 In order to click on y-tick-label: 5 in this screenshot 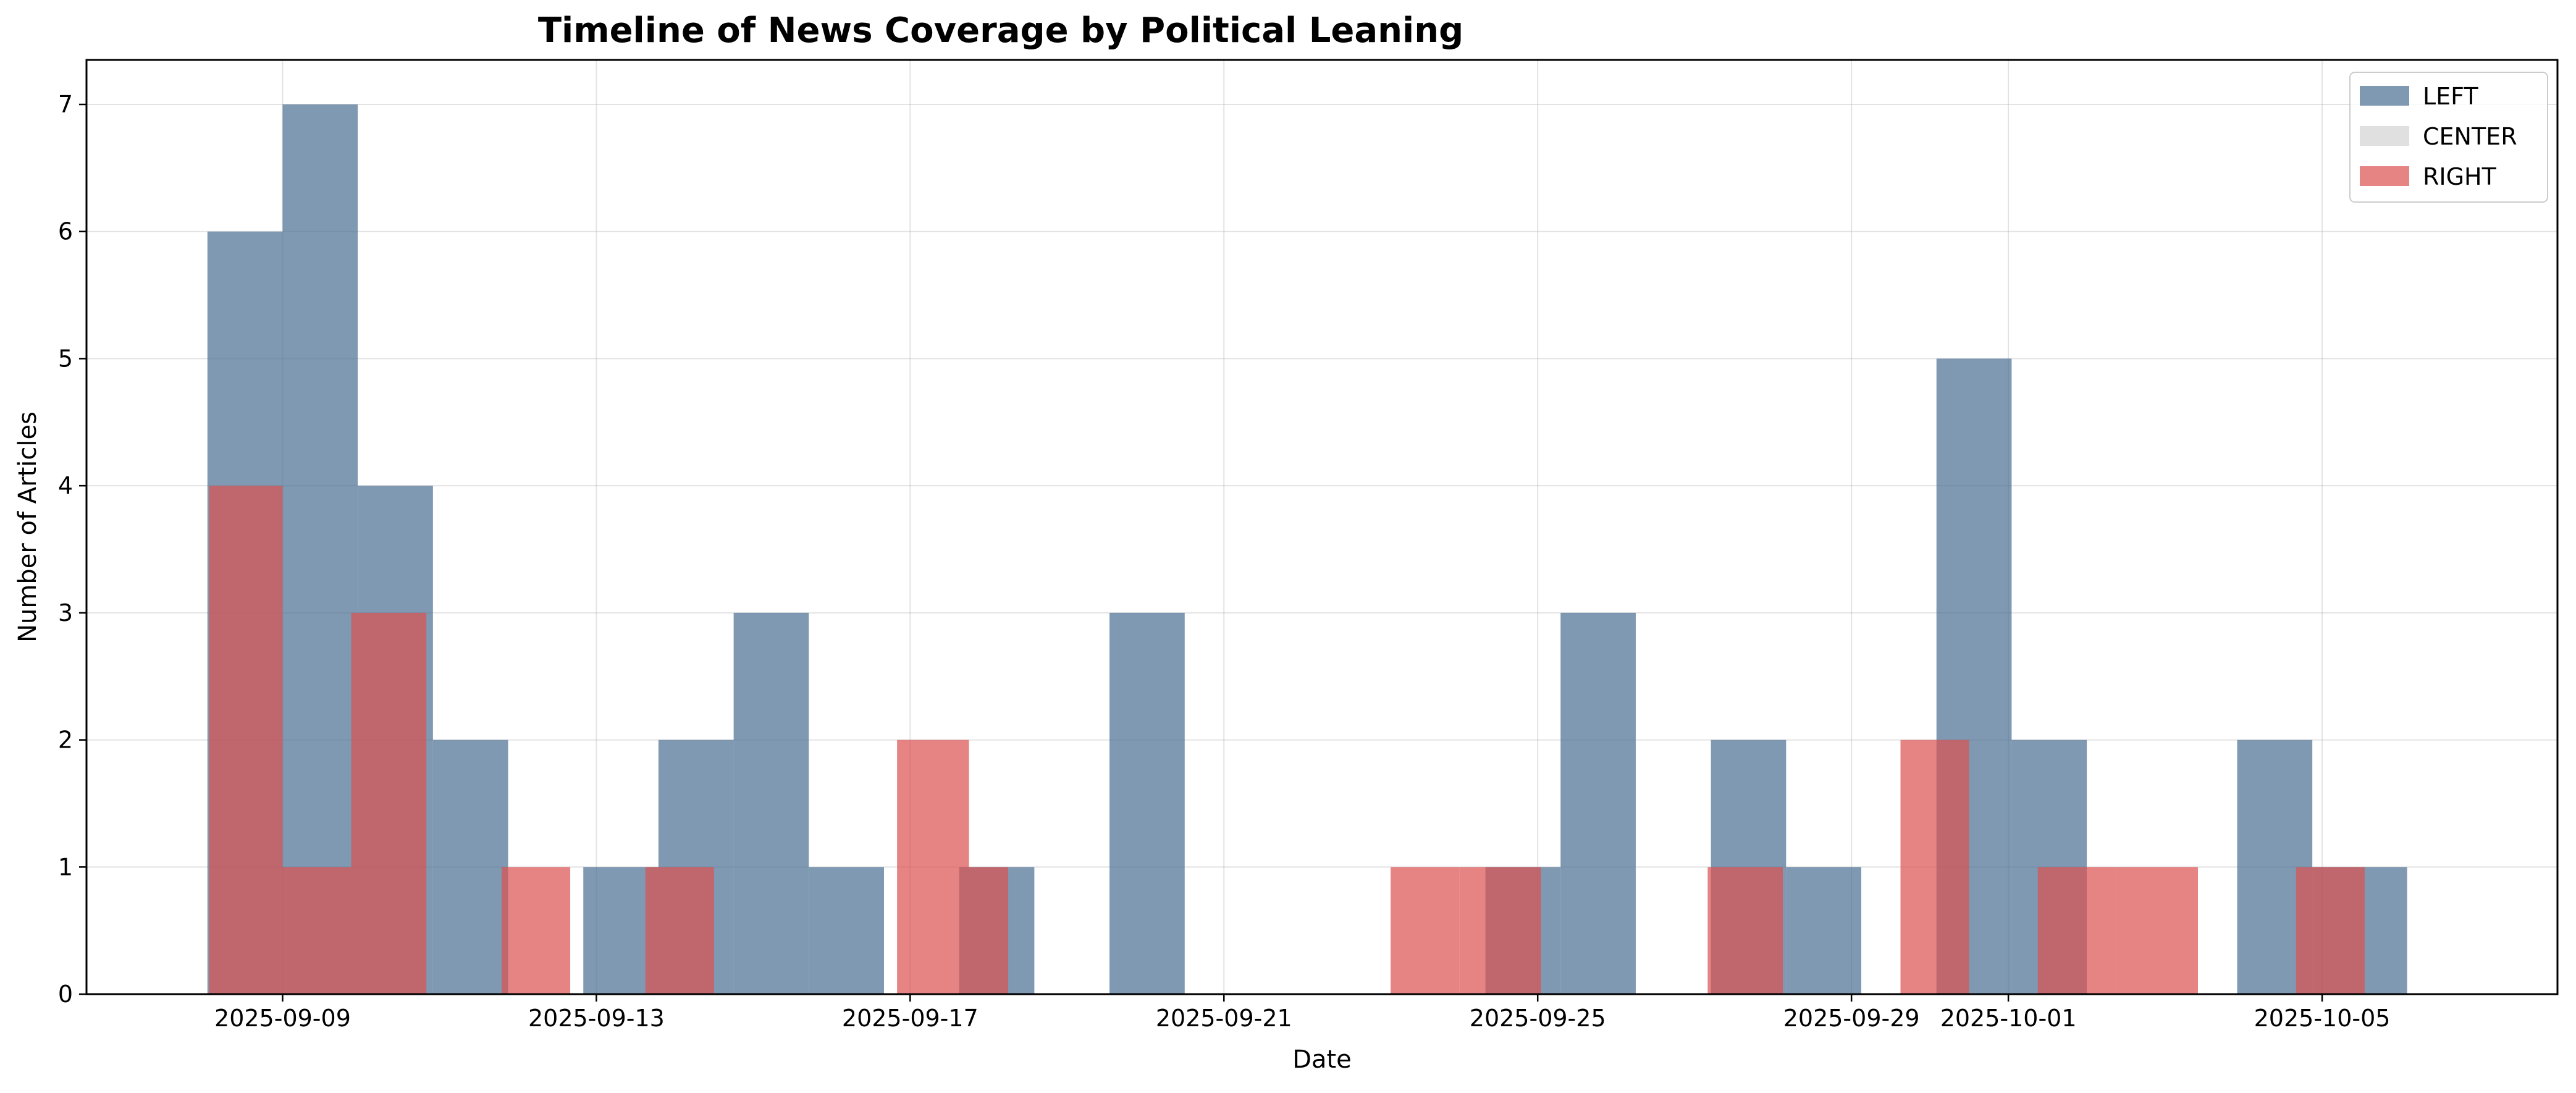, I will do `click(65, 359)`.